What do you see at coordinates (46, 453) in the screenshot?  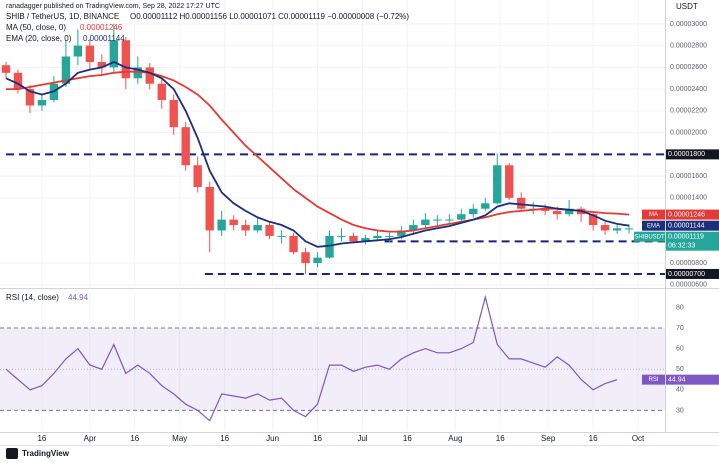 I see `watermark: TradingView` at bounding box center [46, 453].